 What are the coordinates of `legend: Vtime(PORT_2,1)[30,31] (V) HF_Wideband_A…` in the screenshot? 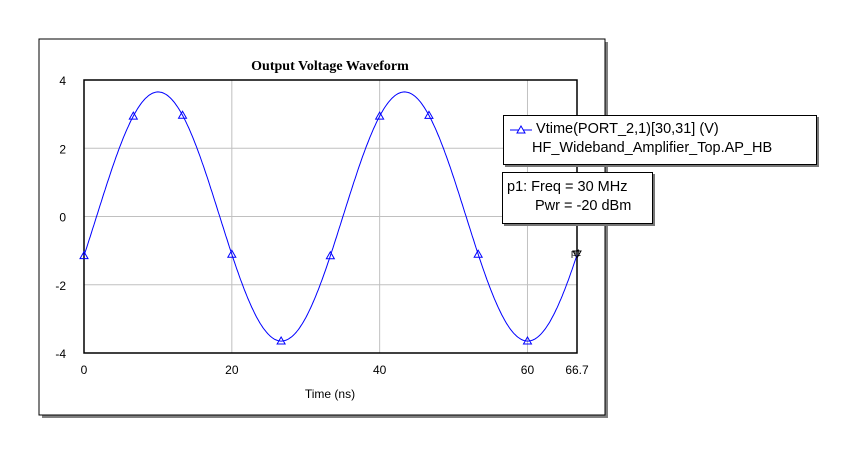 It's located at (660, 140).